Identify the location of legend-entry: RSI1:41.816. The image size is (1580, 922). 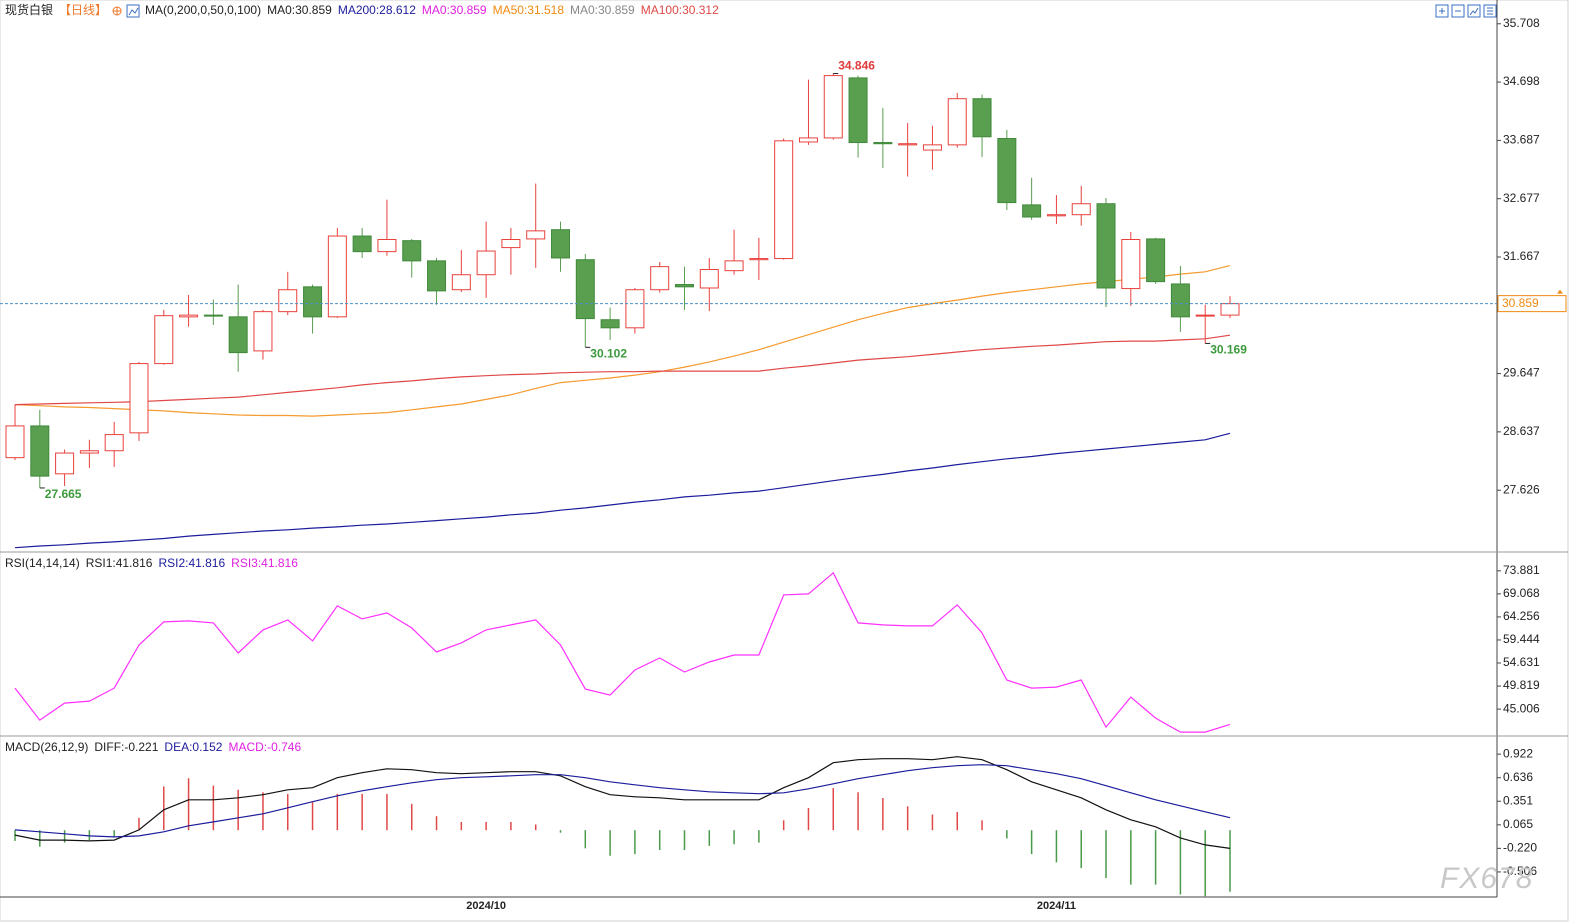
(119, 563).